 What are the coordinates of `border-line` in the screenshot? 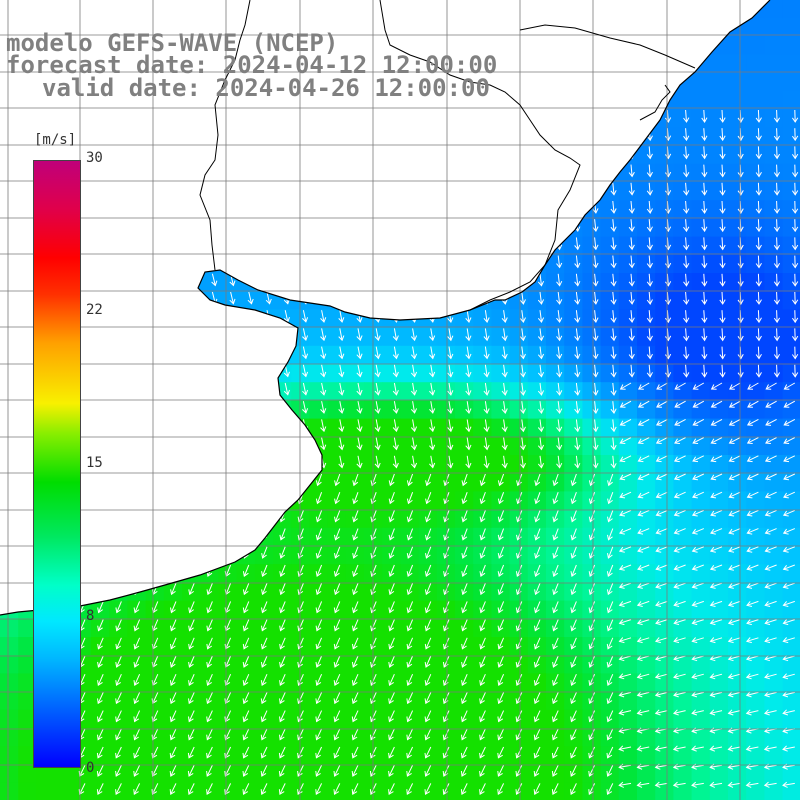 It's located at (225, 135).